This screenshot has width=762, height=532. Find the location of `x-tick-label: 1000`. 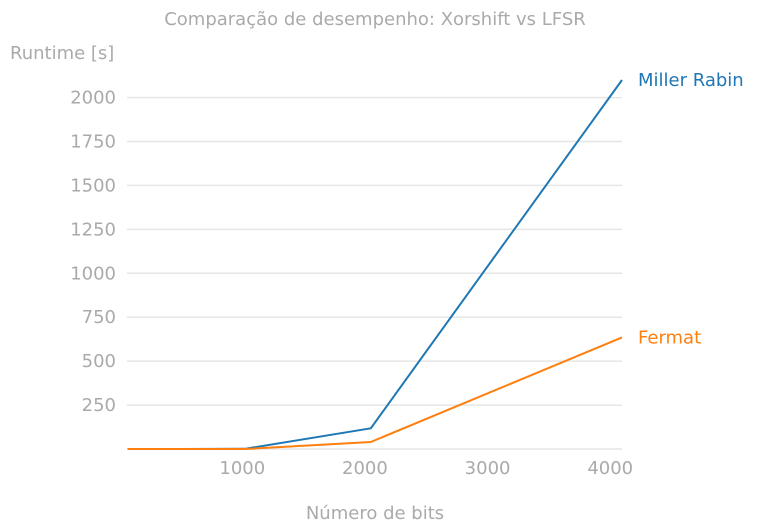

x-tick-label: 1000 is located at coordinates (242, 468).